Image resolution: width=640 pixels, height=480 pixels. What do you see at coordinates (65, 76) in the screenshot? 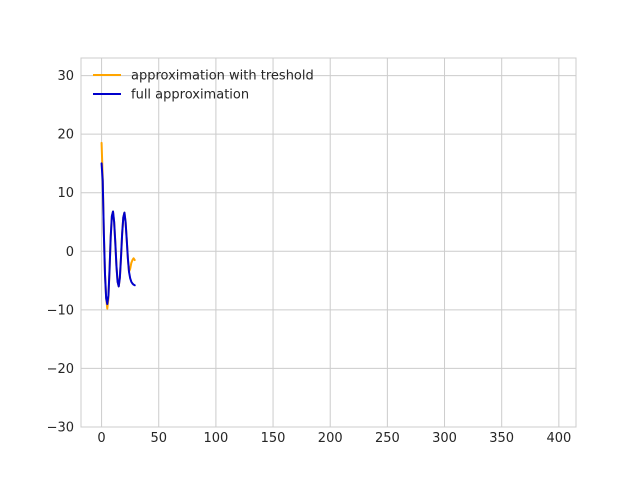
I see `y-tick-label: 30` at bounding box center [65, 76].